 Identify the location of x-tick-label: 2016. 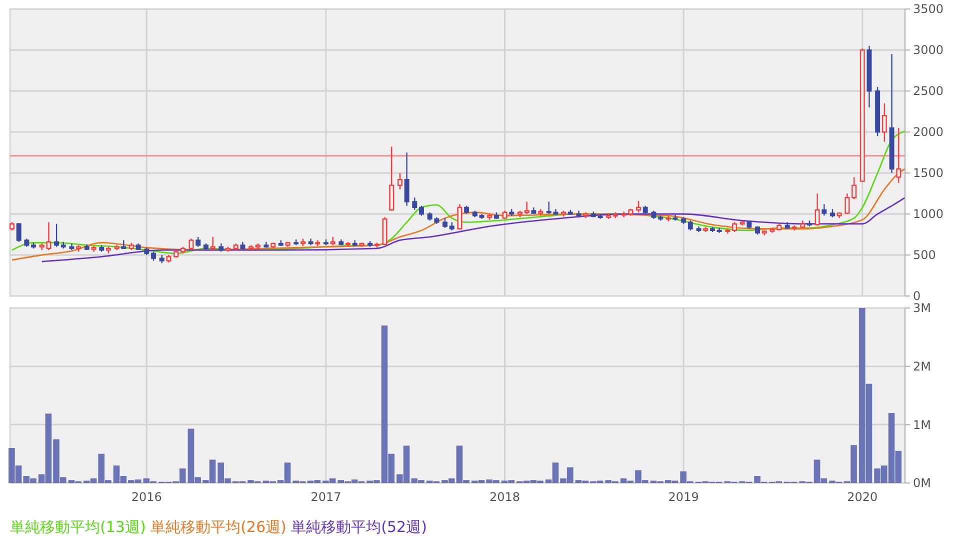
(146, 497).